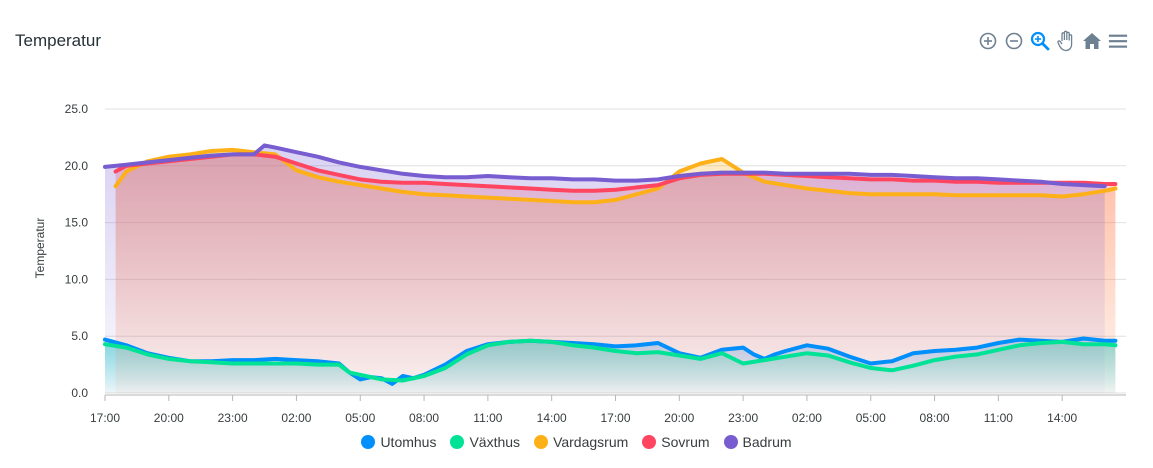 This screenshot has width=1153, height=468. I want to click on menu-icon, so click(1118, 41).